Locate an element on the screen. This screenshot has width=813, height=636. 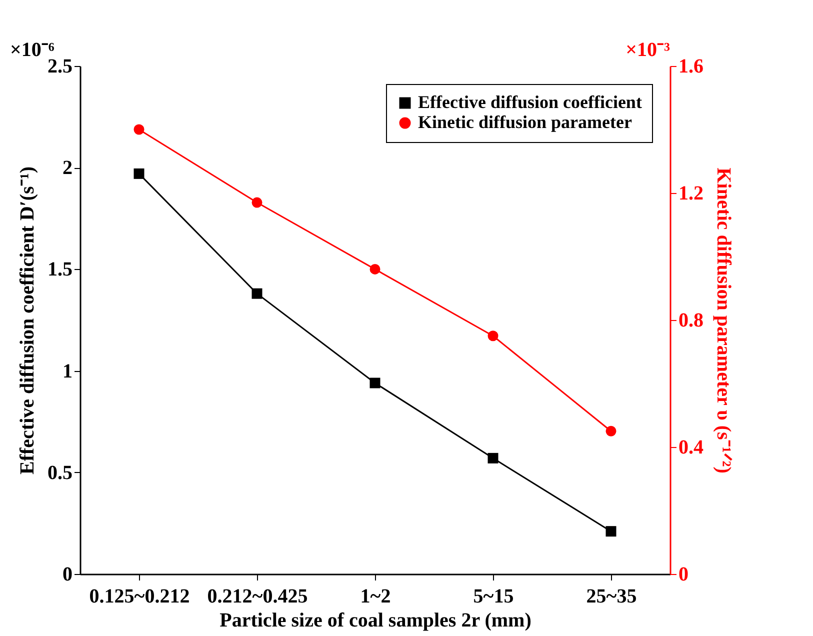
x-tick-label: 1~2 is located at coordinates (375, 597).